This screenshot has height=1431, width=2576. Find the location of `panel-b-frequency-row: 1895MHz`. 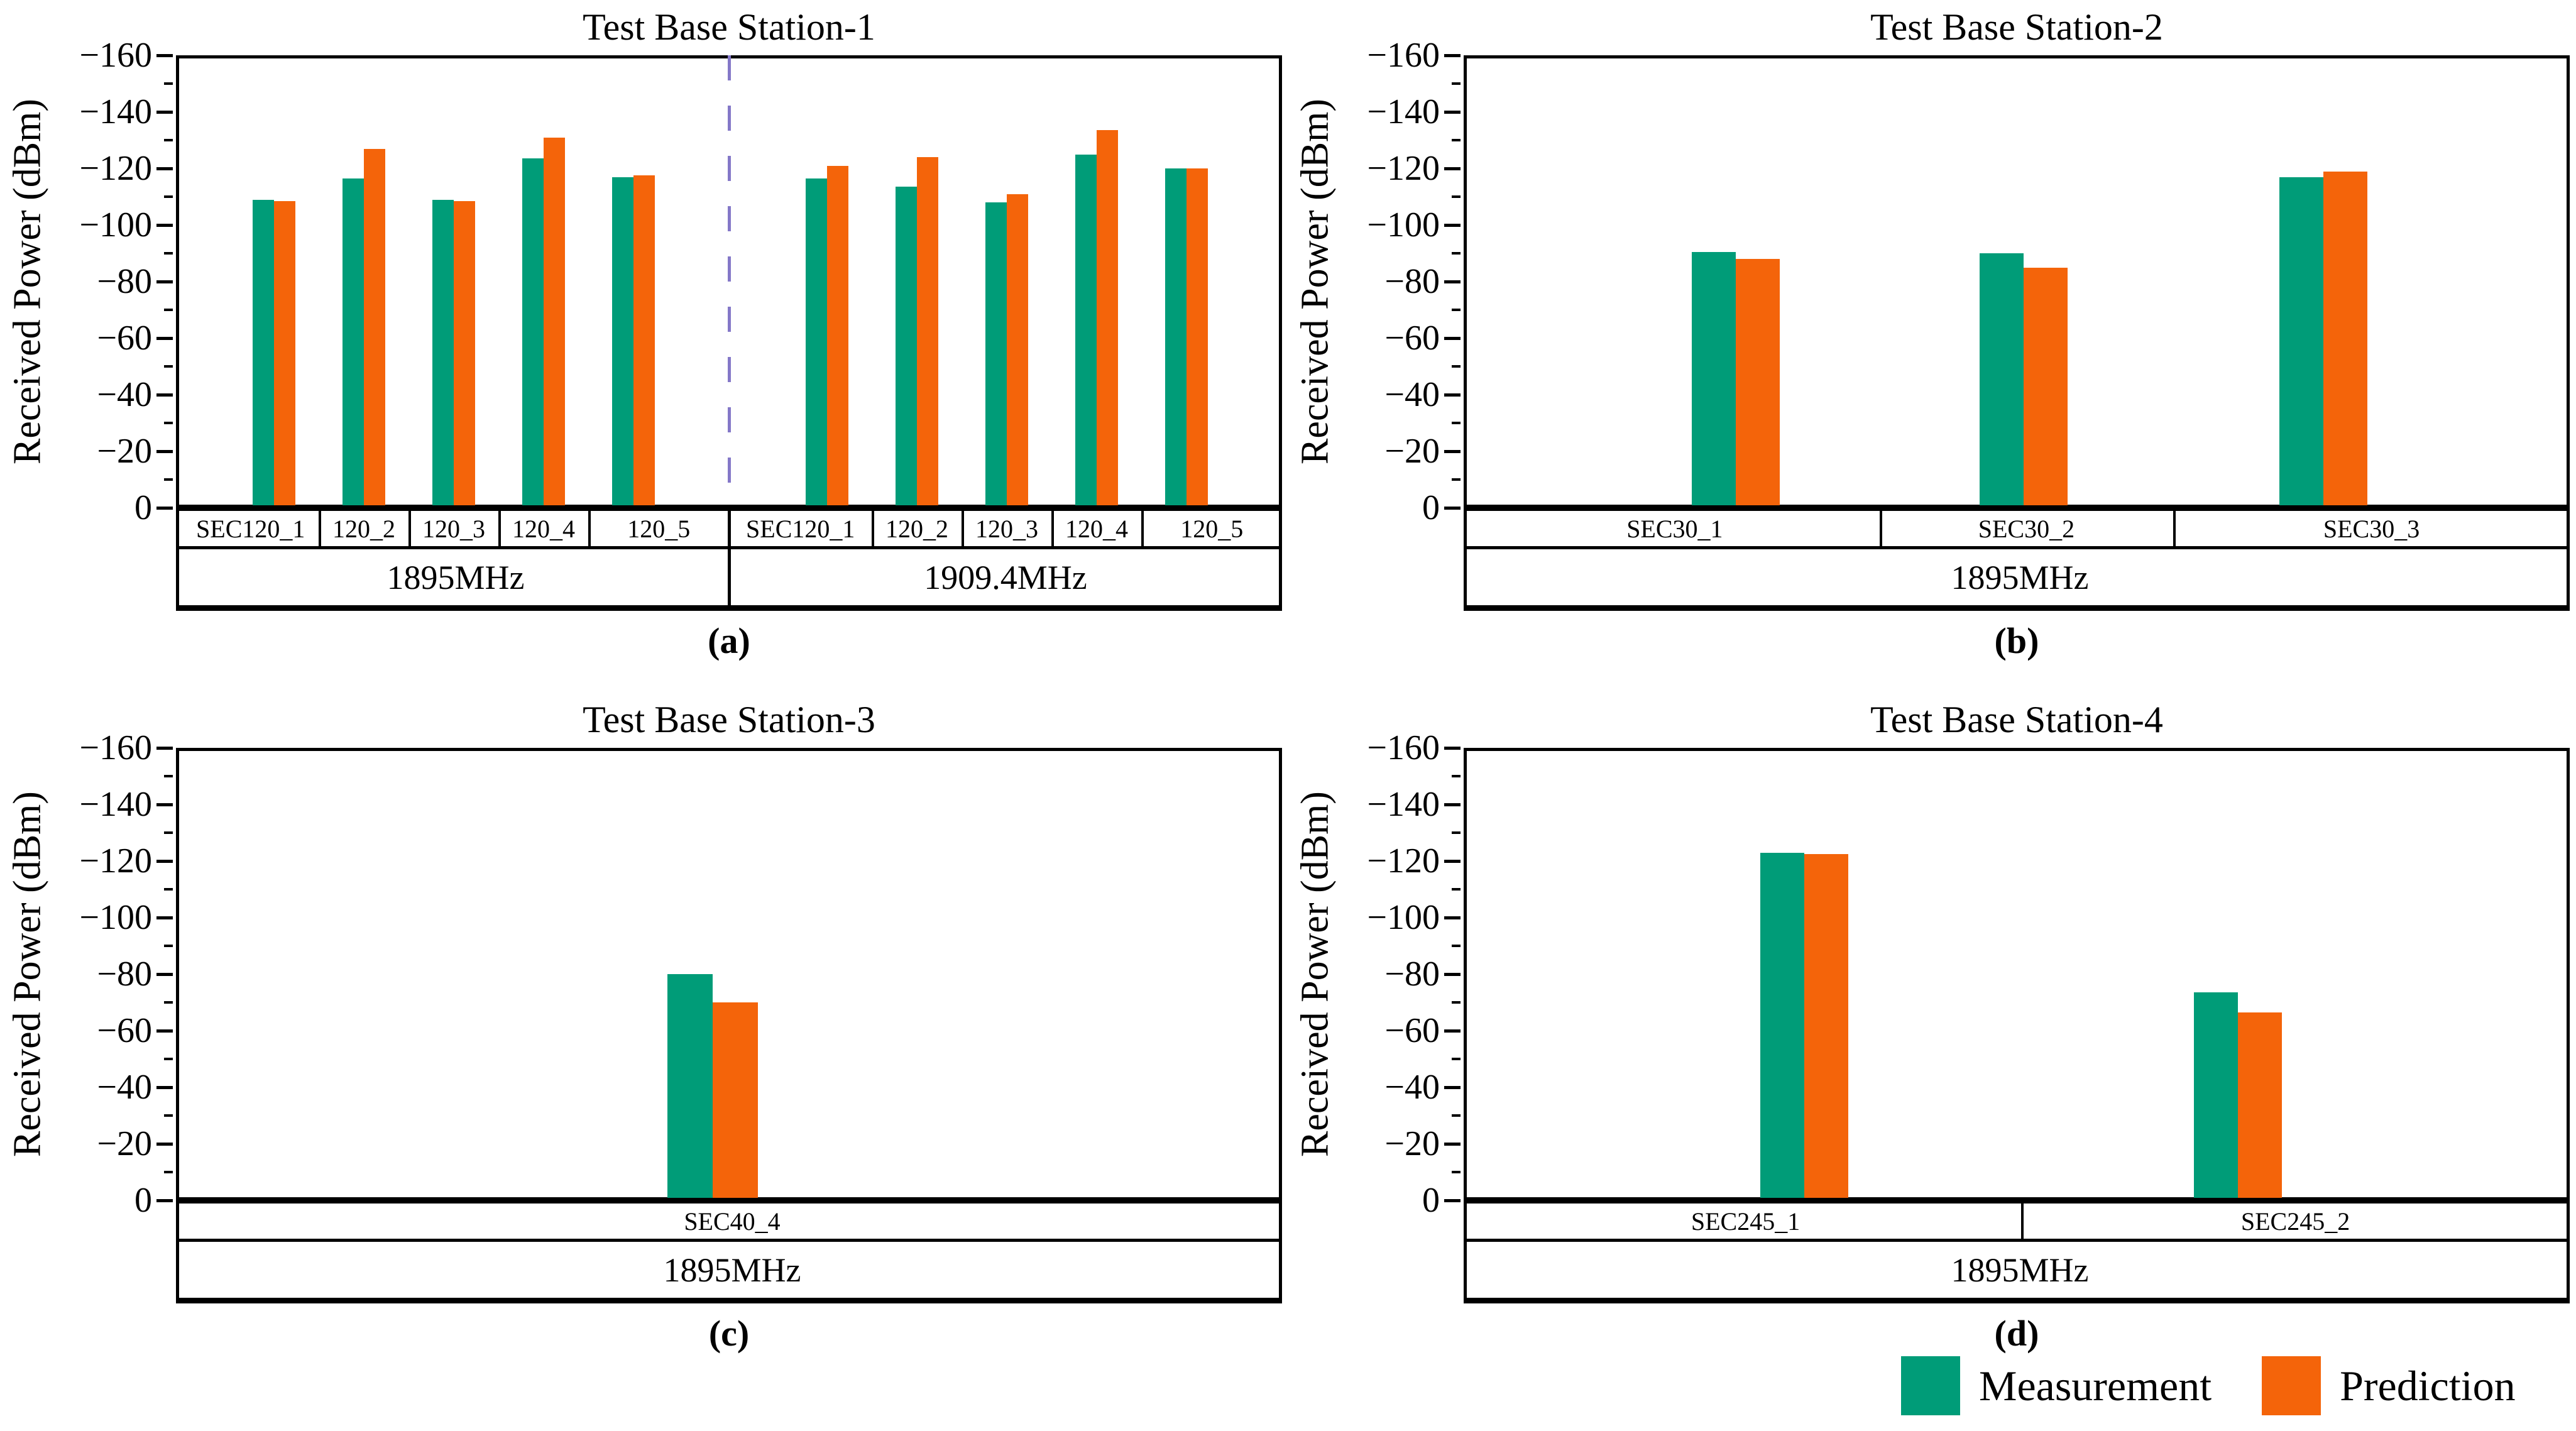

panel-b-frequency-row: 1895MHz is located at coordinates (2017, 580).